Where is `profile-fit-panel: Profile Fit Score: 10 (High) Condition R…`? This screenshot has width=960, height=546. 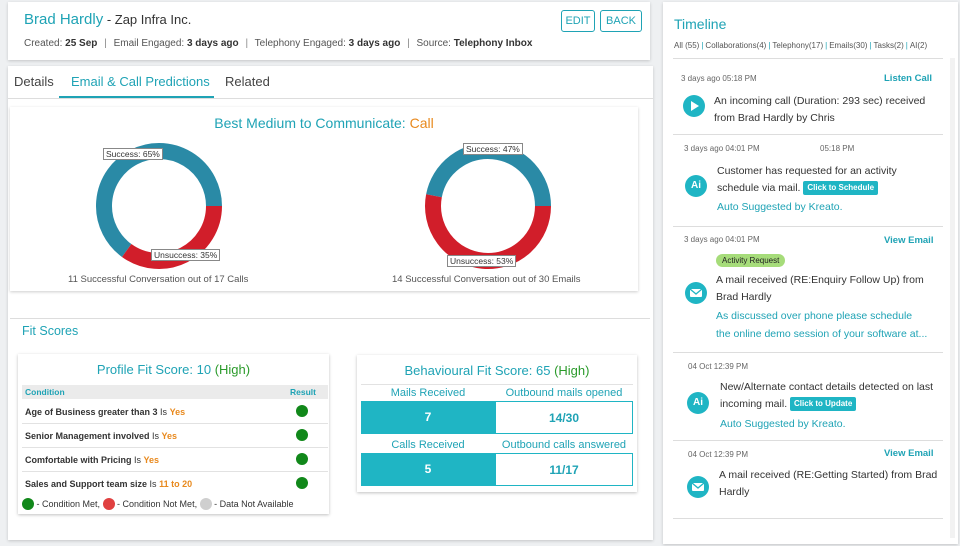 profile-fit-panel: Profile Fit Score: 10 (High) Condition R… is located at coordinates (173, 434).